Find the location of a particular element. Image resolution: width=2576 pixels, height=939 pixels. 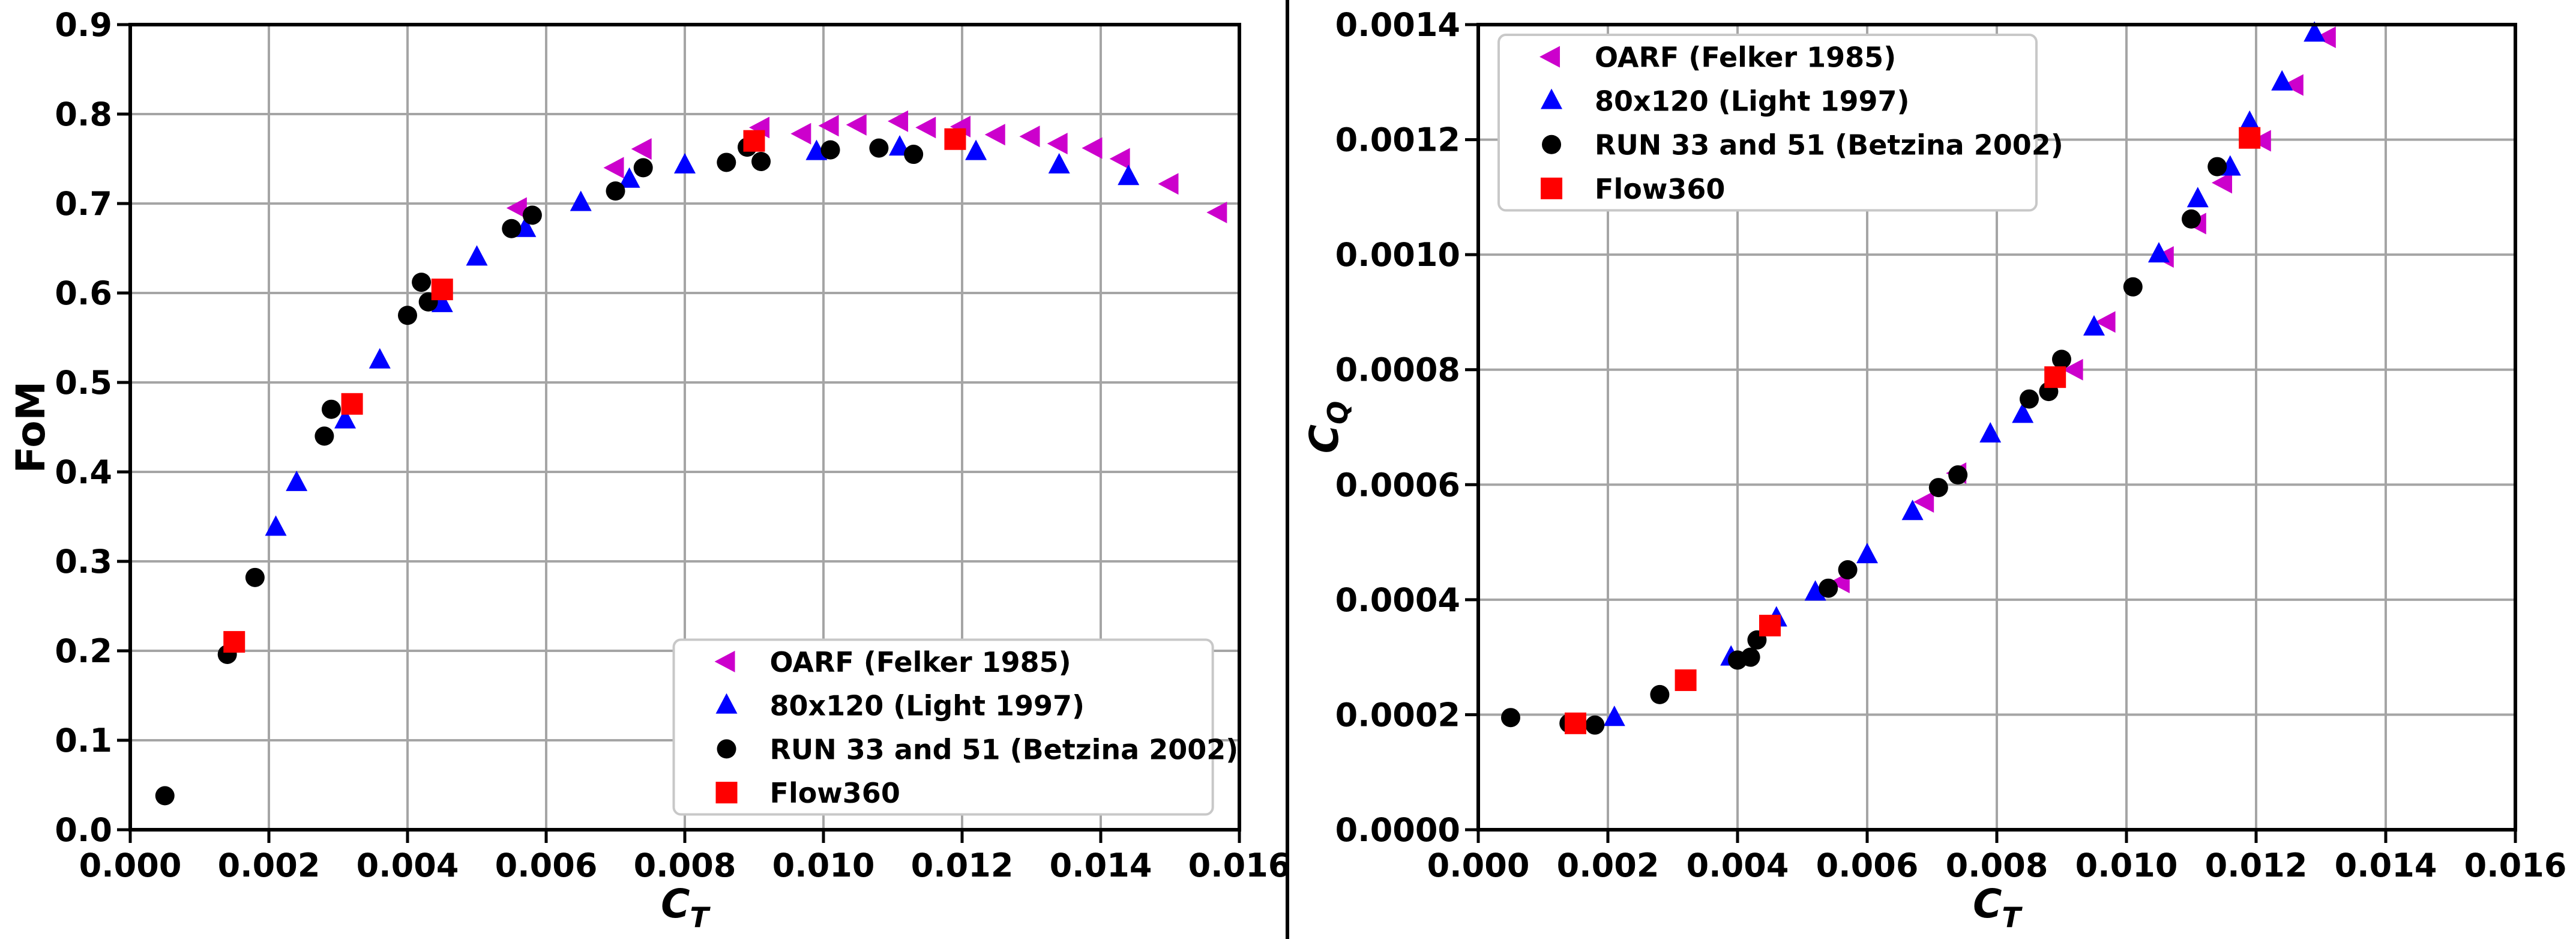

y-tick-label: 0.2 is located at coordinates (84, 651).